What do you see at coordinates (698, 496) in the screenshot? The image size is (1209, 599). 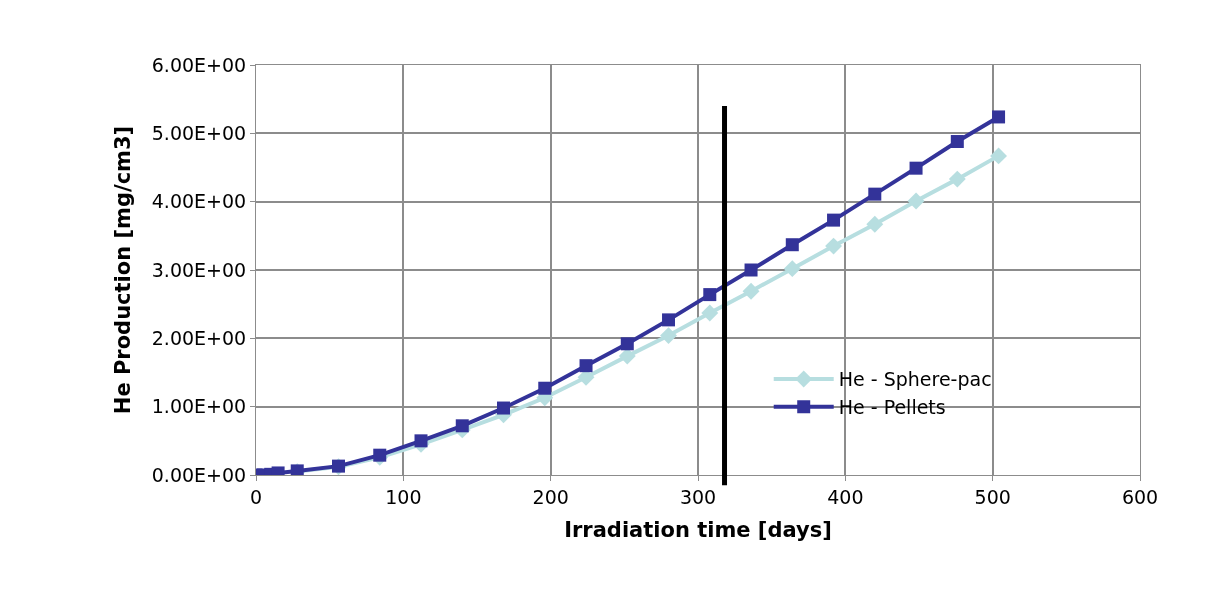 I see `x-tick-label: 300` at bounding box center [698, 496].